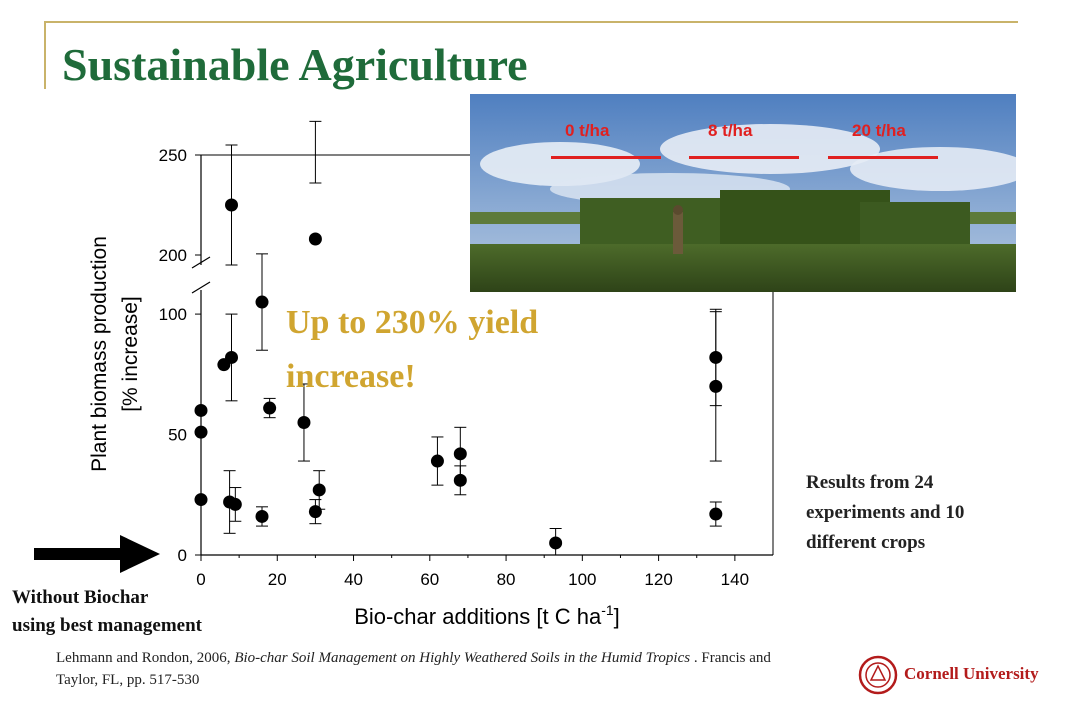  I want to click on y-tick-label: 50, so click(177, 435).